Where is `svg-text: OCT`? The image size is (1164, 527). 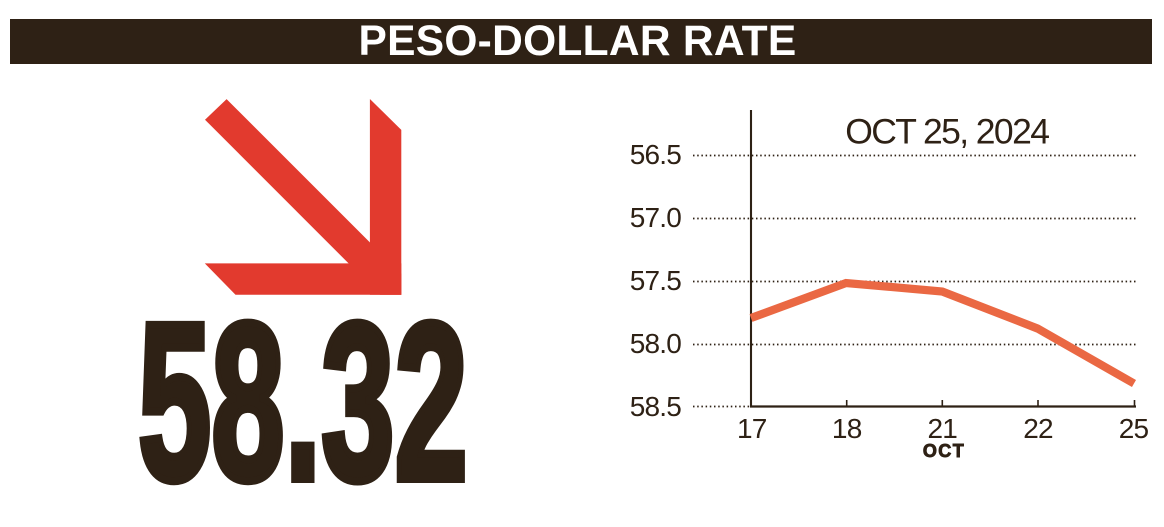 svg-text: OCT is located at coordinates (944, 451).